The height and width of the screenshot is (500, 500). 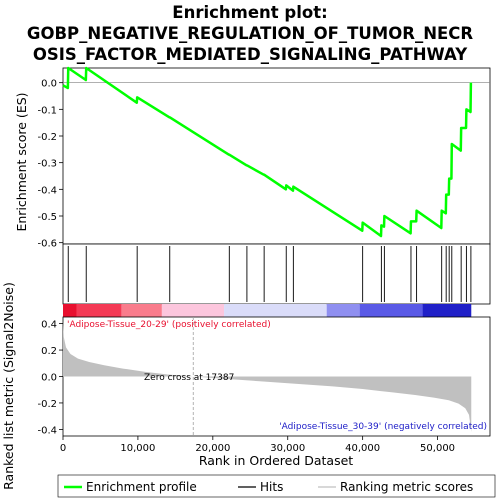 I want to click on legend-box, so click(x=276, y=486).